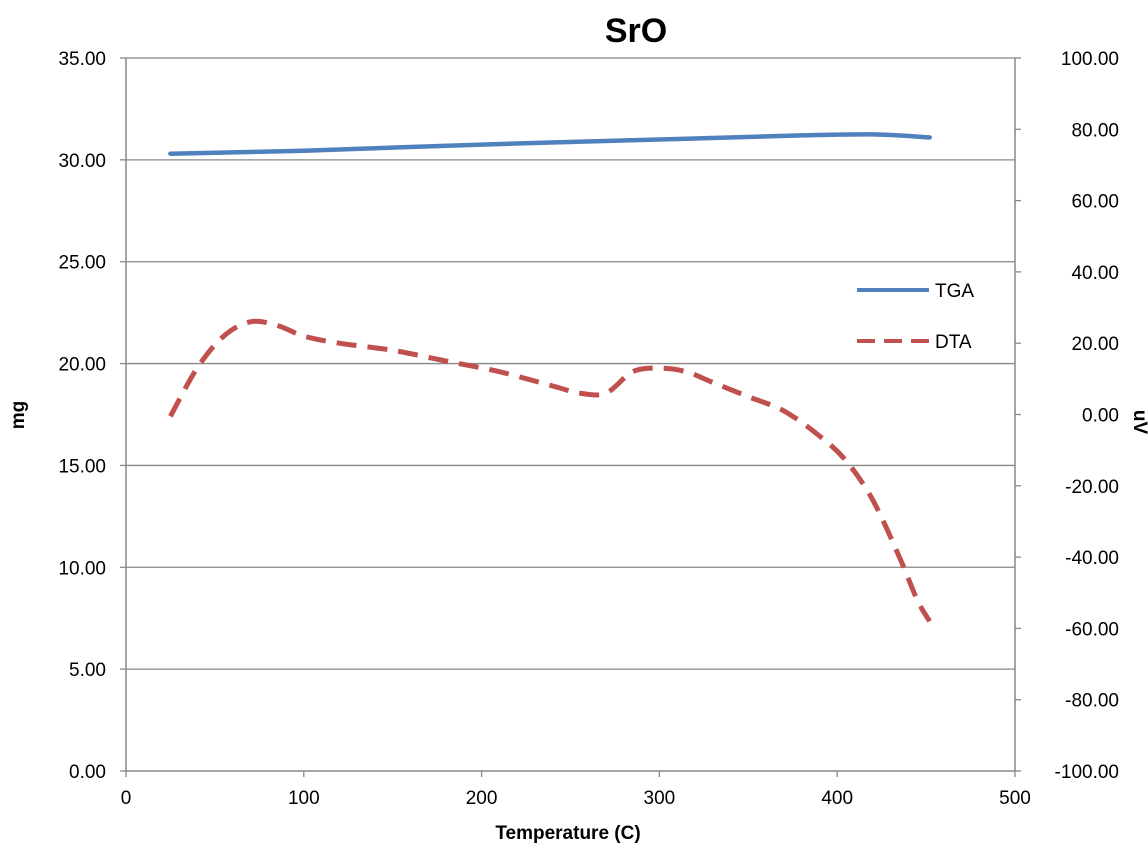 Image resolution: width=1148 pixels, height=851 pixels. What do you see at coordinates (1100, 416) in the screenshot?
I see `y2-tick-label: 0.00` at bounding box center [1100, 416].